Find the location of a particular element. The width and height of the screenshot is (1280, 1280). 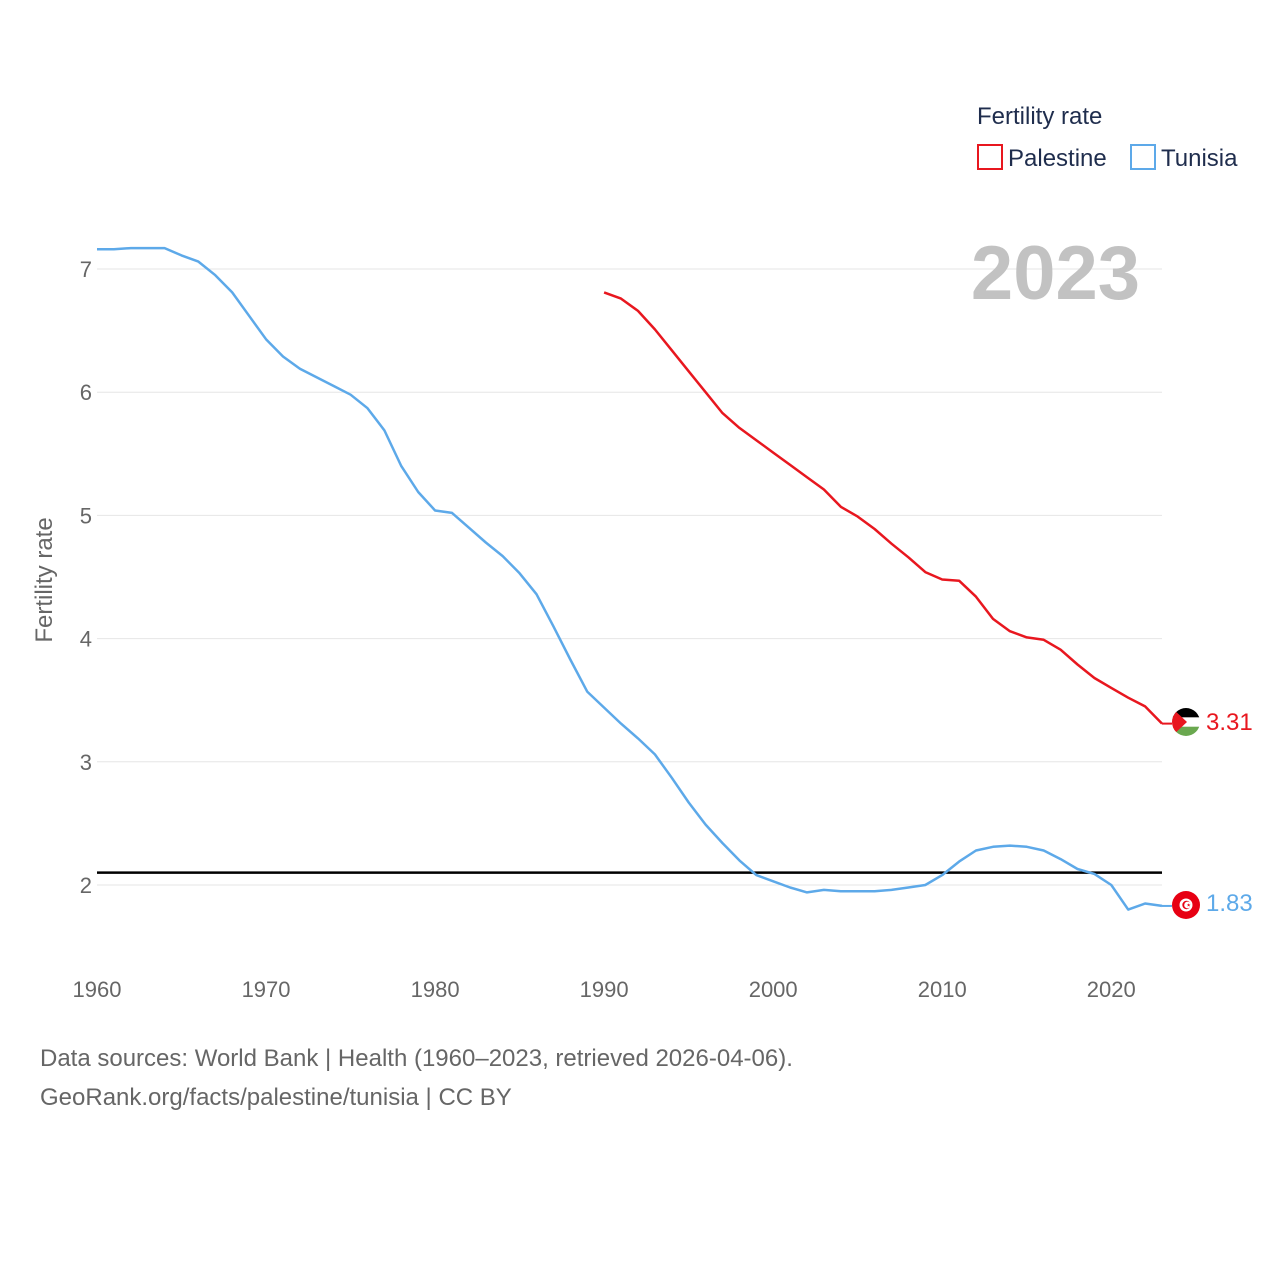

x-tick-labels: 1960 1970 1980 1990 2000 2010 2020 is located at coordinates (604, 989).